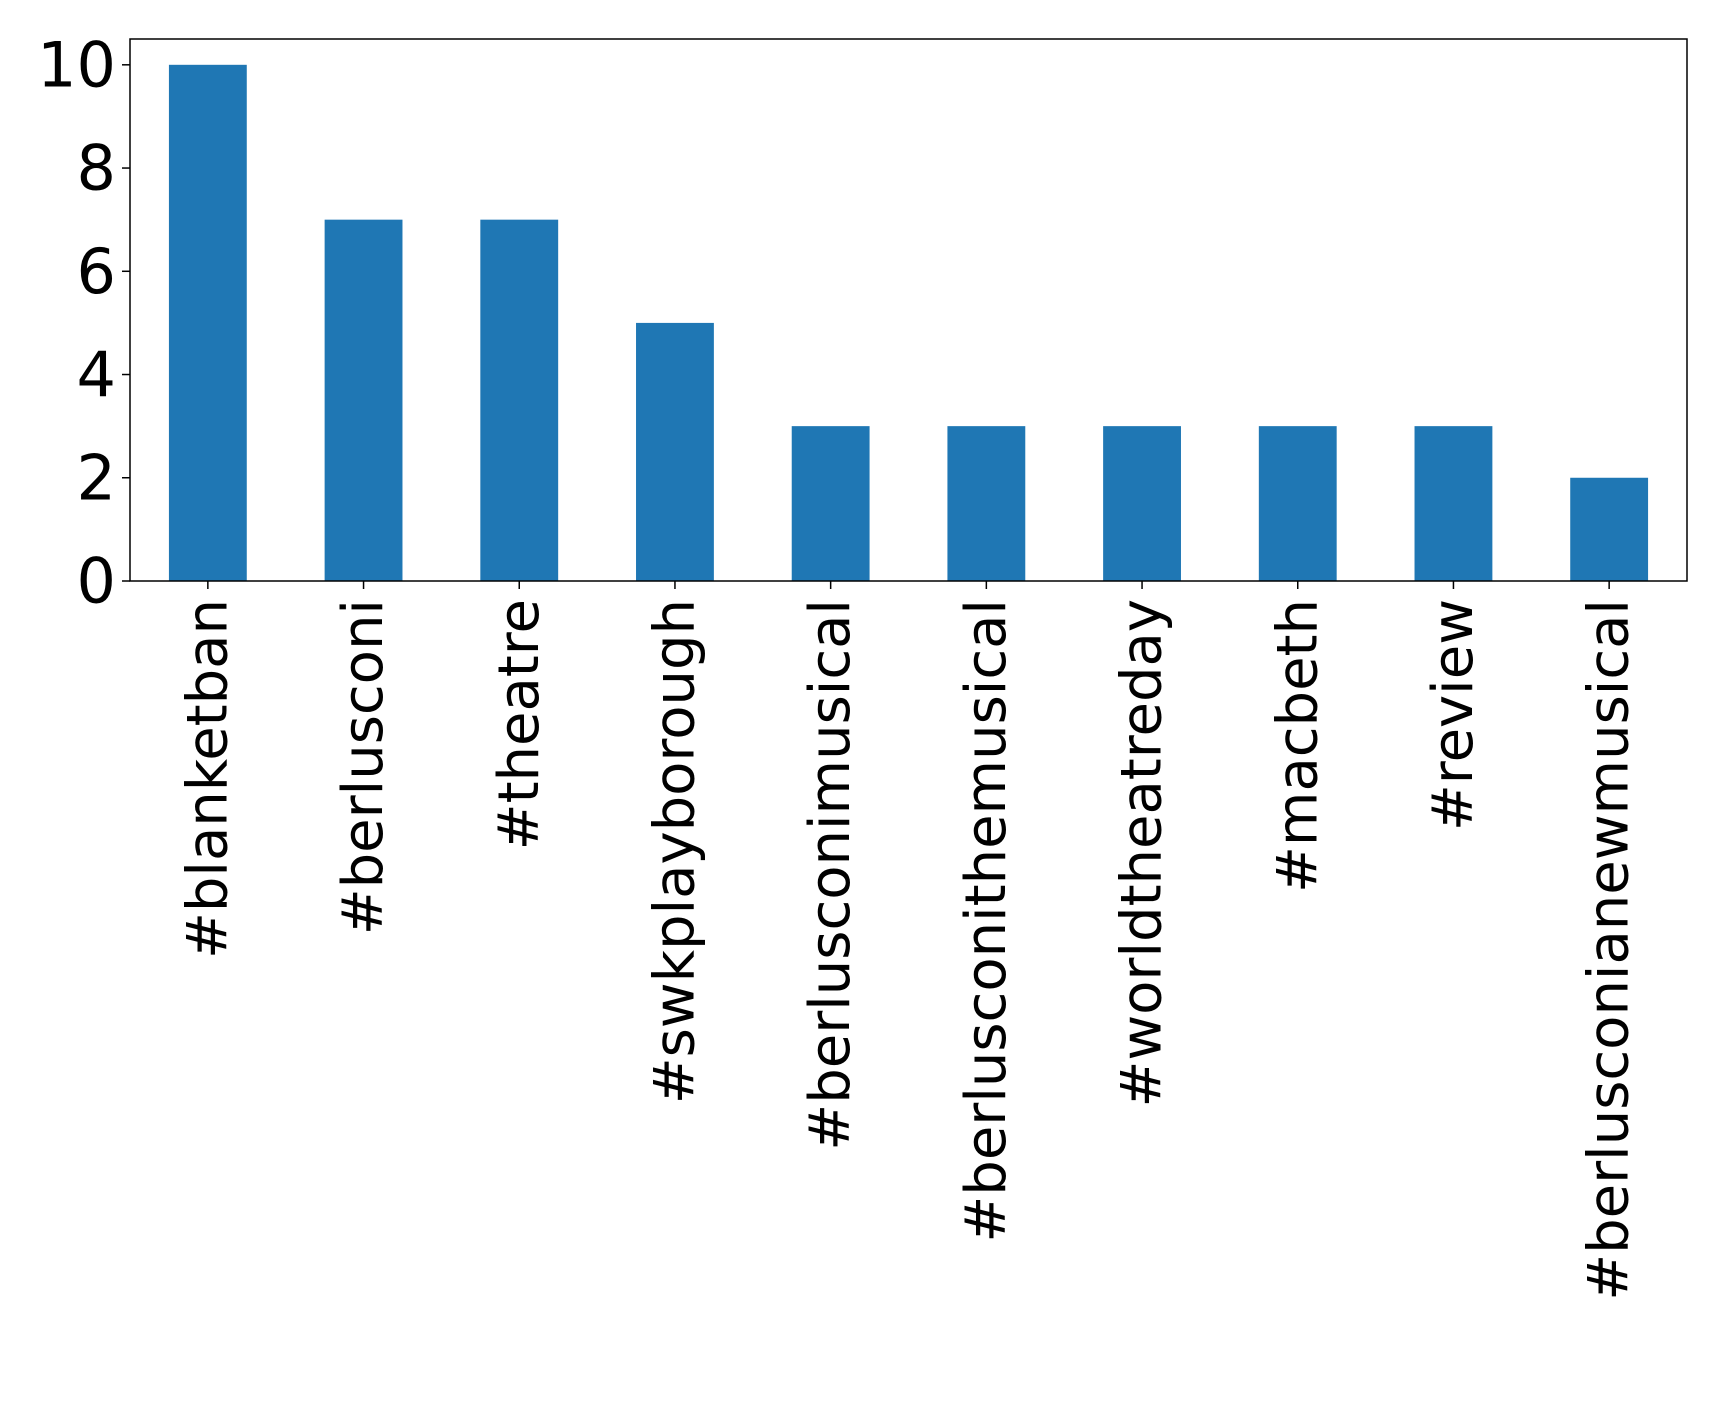 The width and height of the screenshot is (1719, 1411). What do you see at coordinates (96, 271) in the screenshot?
I see `y-tick-label: 6` at bounding box center [96, 271].